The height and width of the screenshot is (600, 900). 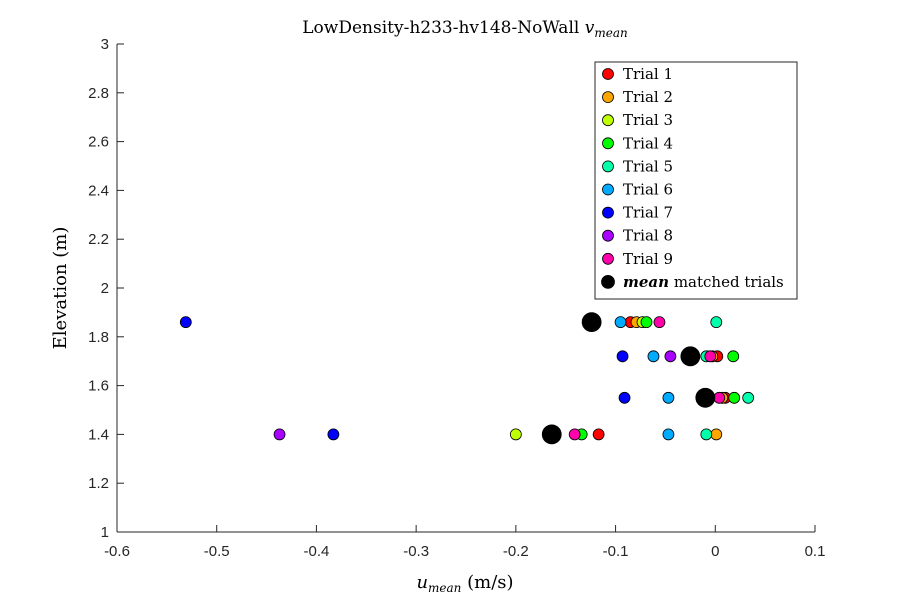 What do you see at coordinates (815, 551) in the screenshot?
I see `x-tick-label: 0.1` at bounding box center [815, 551].